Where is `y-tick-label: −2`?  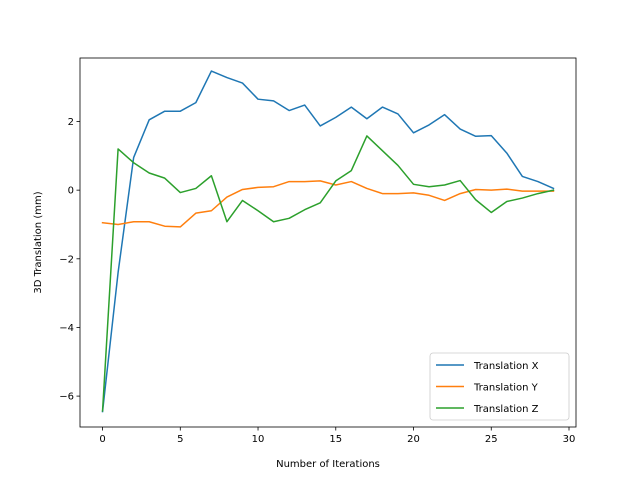 y-tick-label: −2 is located at coordinates (66, 259).